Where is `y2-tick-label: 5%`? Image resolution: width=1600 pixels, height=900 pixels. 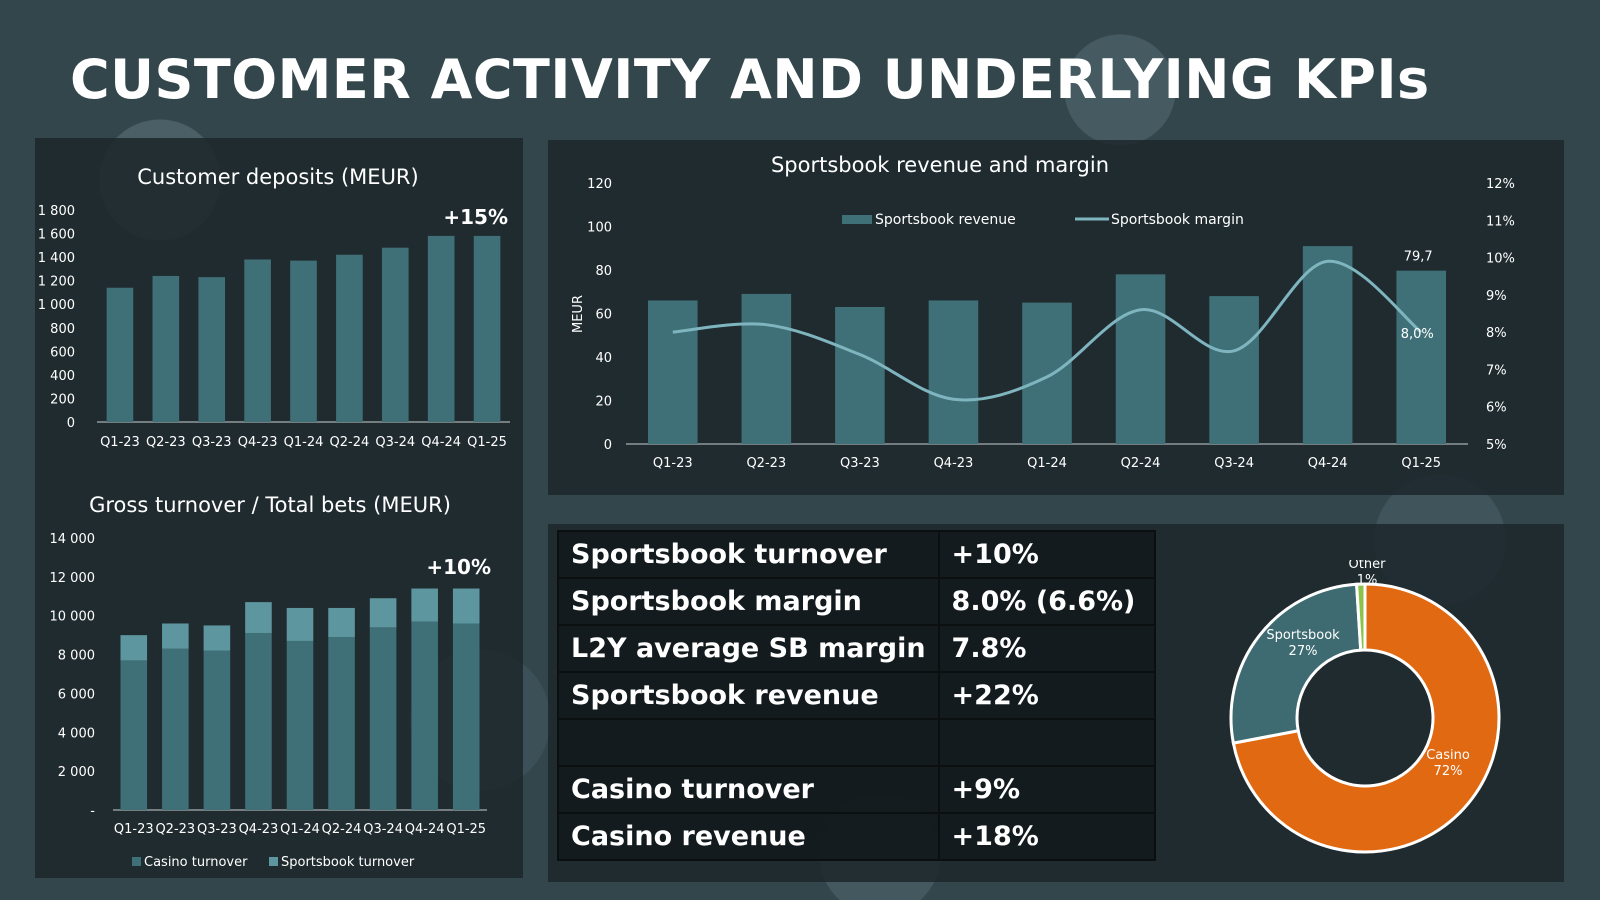
y2-tick-label: 5% is located at coordinates (1496, 445).